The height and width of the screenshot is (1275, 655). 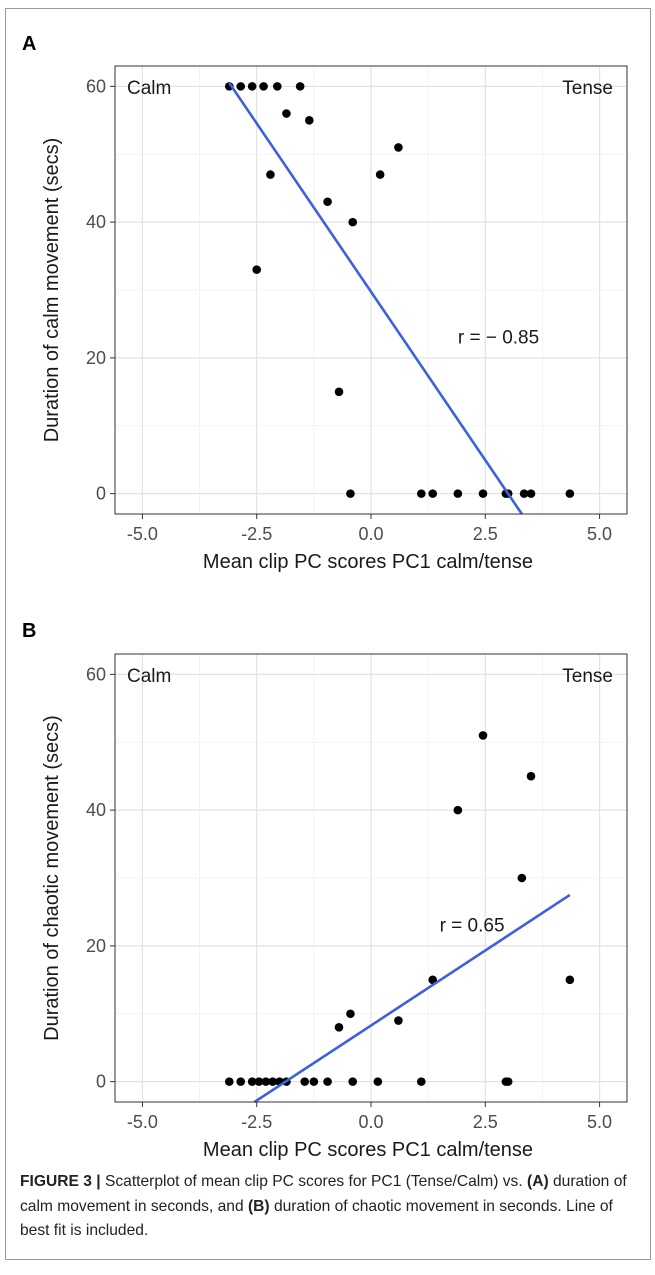 I want to click on caption-a-label: (A), so click(x=538, y=1181).